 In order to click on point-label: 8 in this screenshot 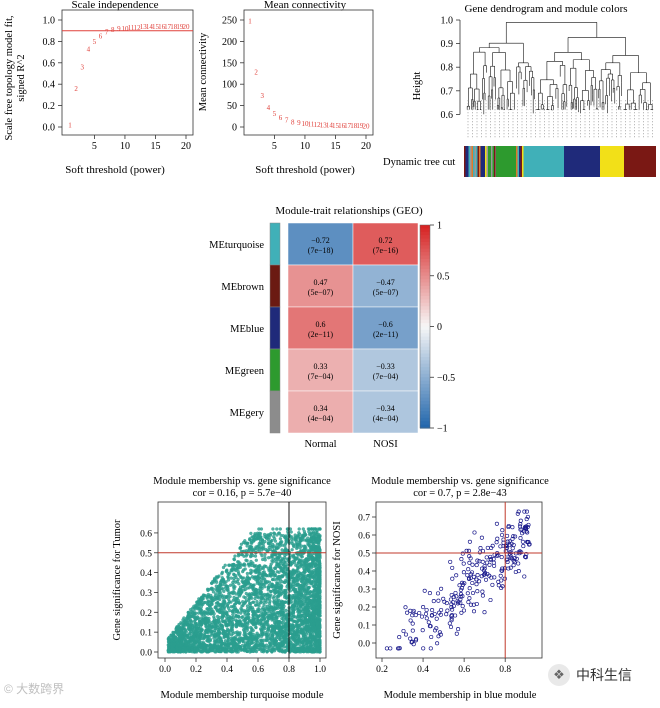, I will do `click(293, 122)`.